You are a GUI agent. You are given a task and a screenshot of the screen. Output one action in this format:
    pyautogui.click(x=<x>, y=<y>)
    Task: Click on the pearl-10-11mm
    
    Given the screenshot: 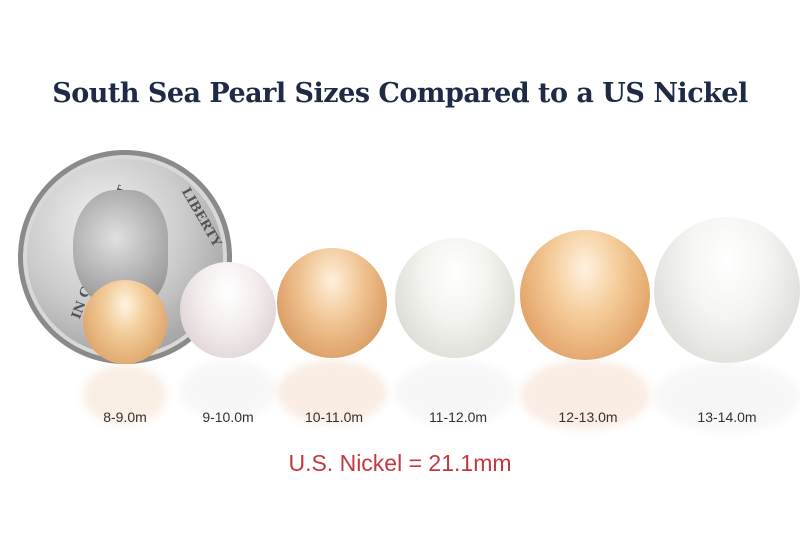 What is the action you would take?
    pyautogui.click(x=332, y=303)
    